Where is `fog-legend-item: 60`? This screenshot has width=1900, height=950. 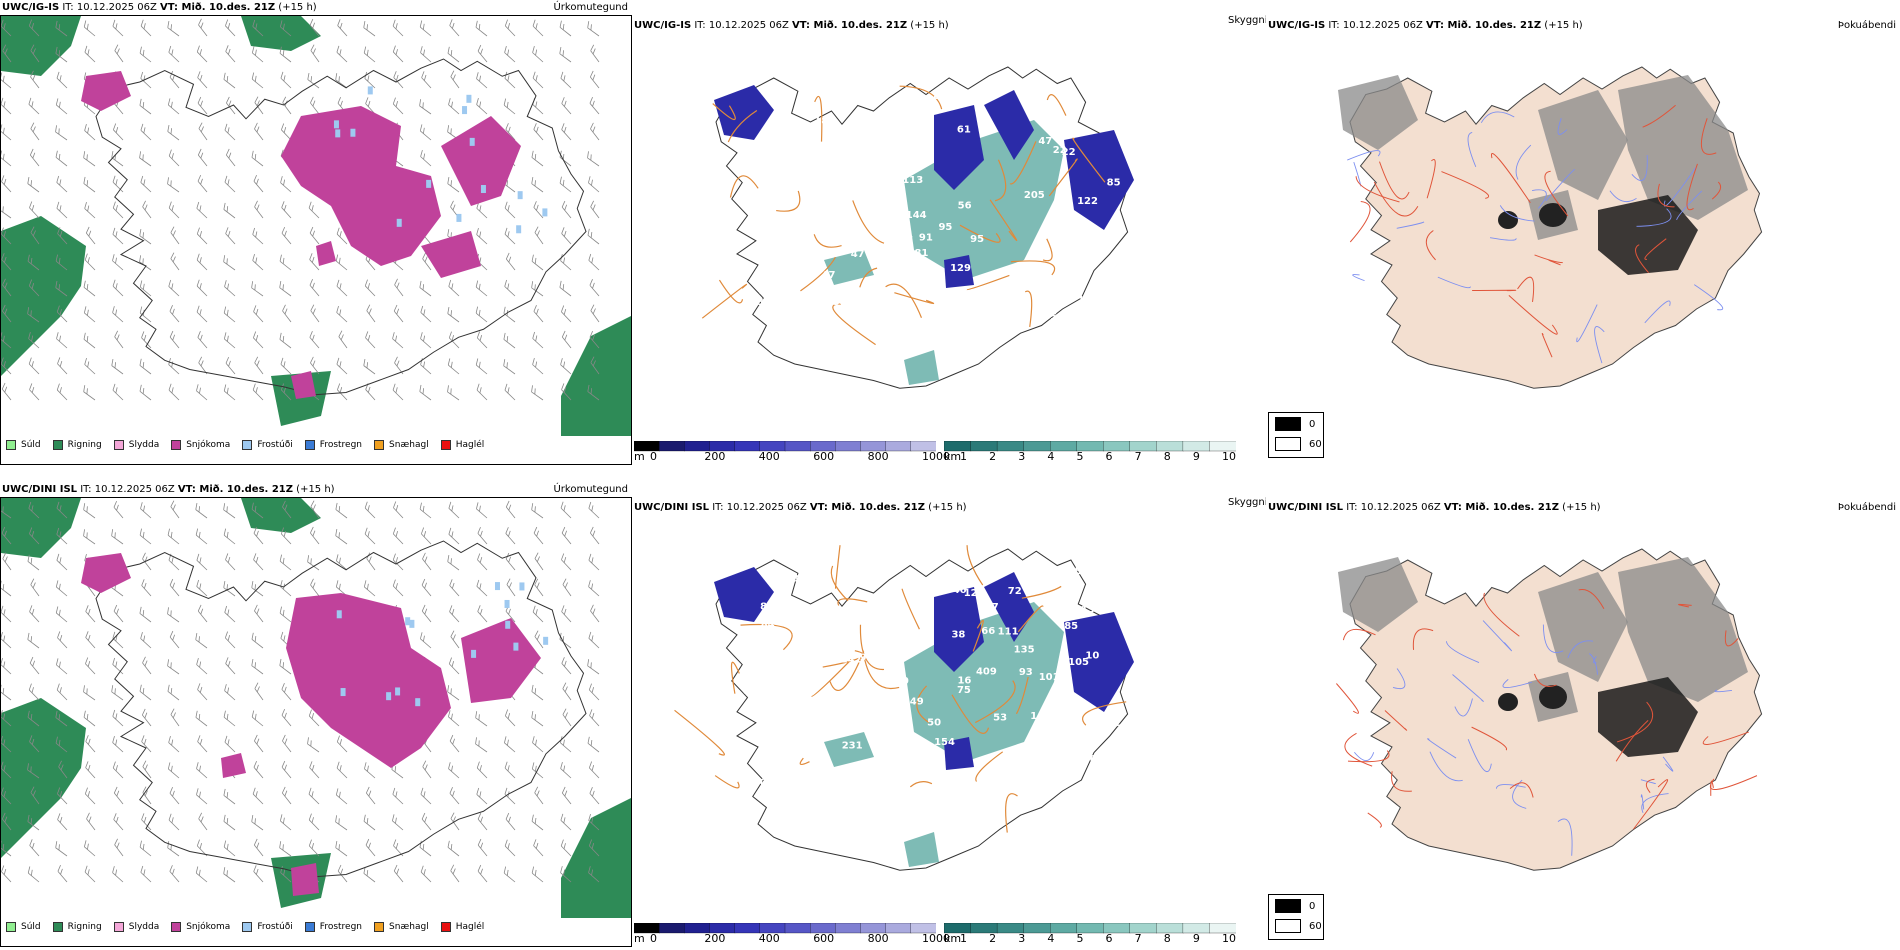
fog-legend-item: 60 is located at coordinates (1298, 926).